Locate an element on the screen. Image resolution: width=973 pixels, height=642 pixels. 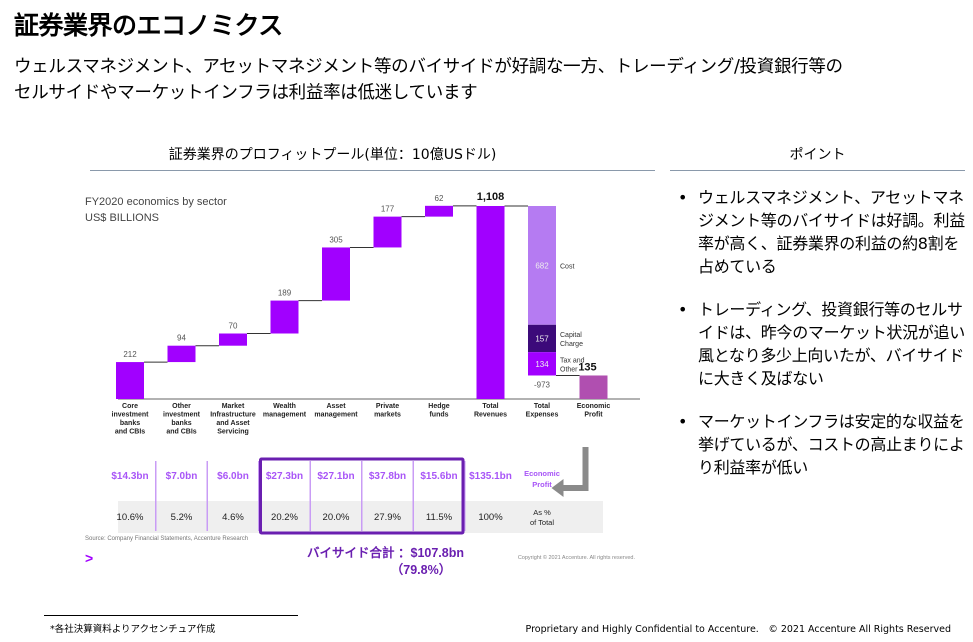
category-label: Private is located at coordinates (387, 406).